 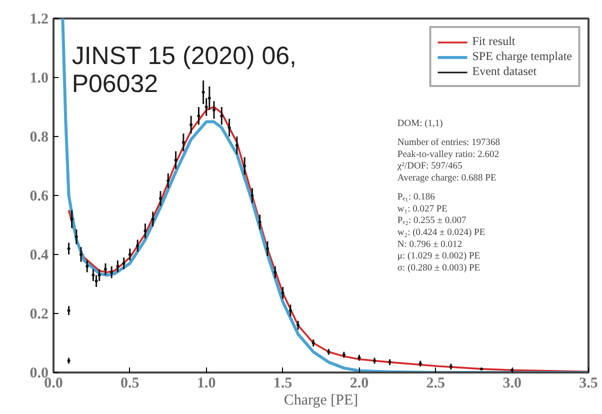 I want to click on annotation: Number of entries: 197368, so click(x=448, y=143).